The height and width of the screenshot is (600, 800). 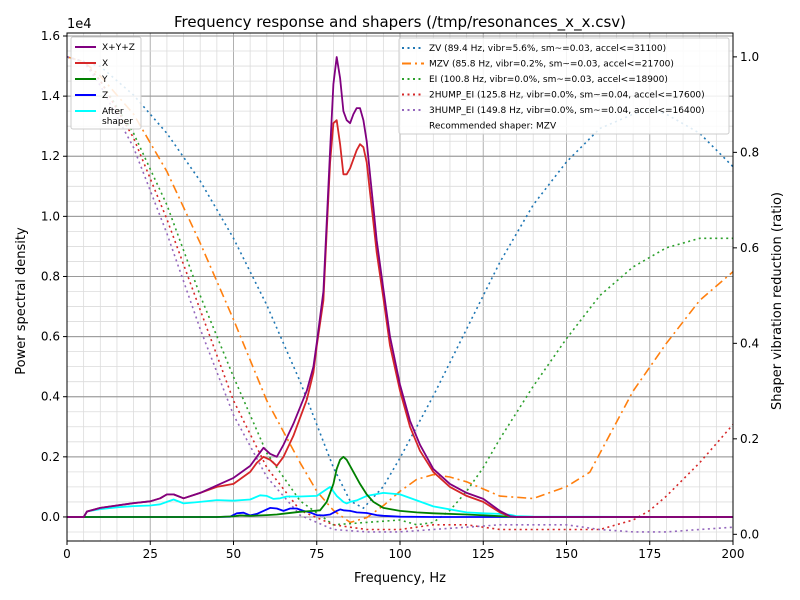 I want to click on y-tick-label: 1.6, so click(x=50, y=36).